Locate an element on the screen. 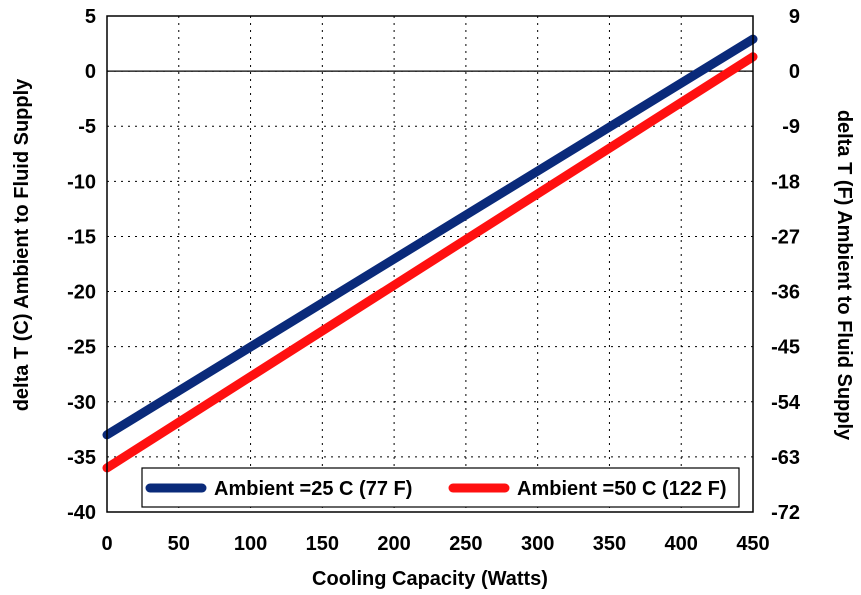 The height and width of the screenshot is (595, 861). x-tick-label: 100 is located at coordinates (250, 544).